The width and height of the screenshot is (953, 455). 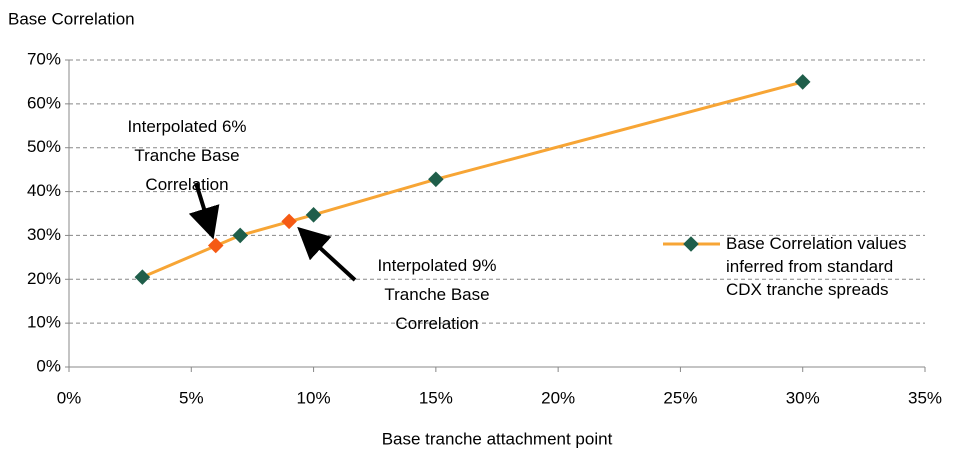 What do you see at coordinates (44, 278) in the screenshot?
I see `y-tick-label: 20%` at bounding box center [44, 278].